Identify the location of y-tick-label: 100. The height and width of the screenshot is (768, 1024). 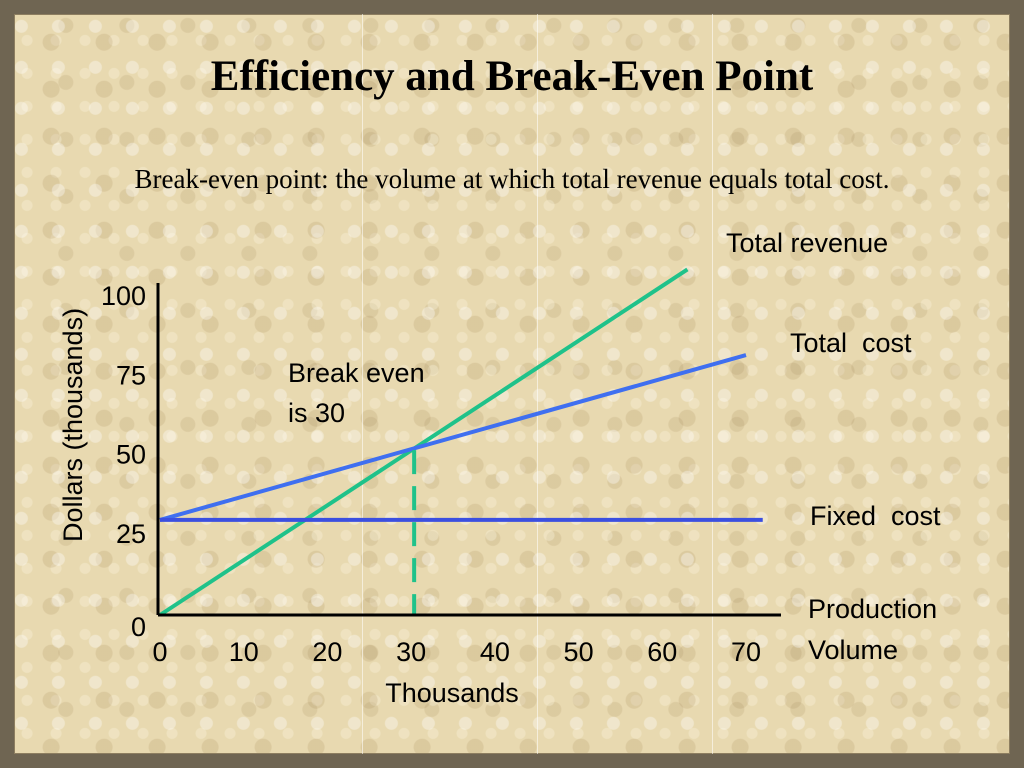
(123, 296).